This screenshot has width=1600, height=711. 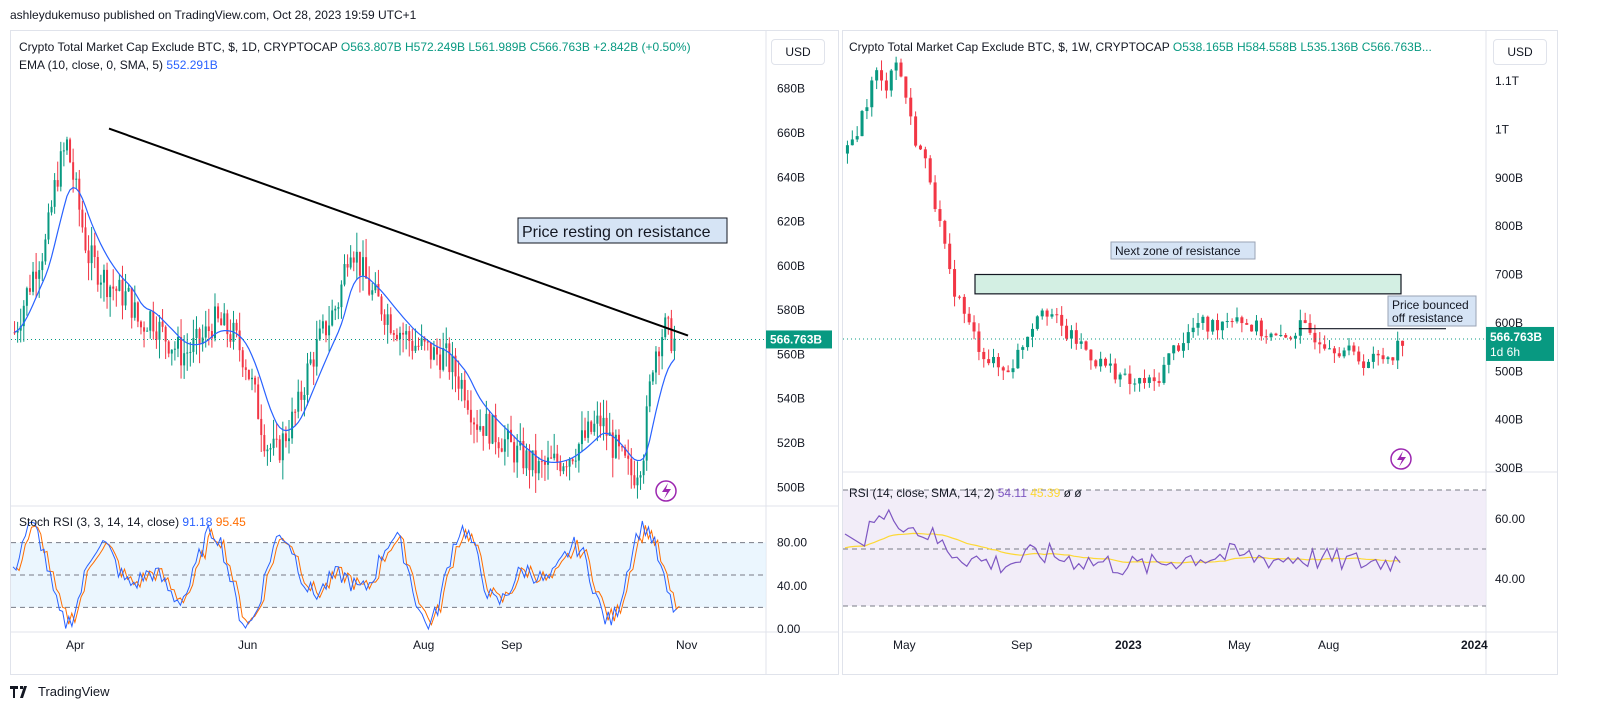 I want to click on rsi-ma-value: 45.39, so click(x=1045, y=493).